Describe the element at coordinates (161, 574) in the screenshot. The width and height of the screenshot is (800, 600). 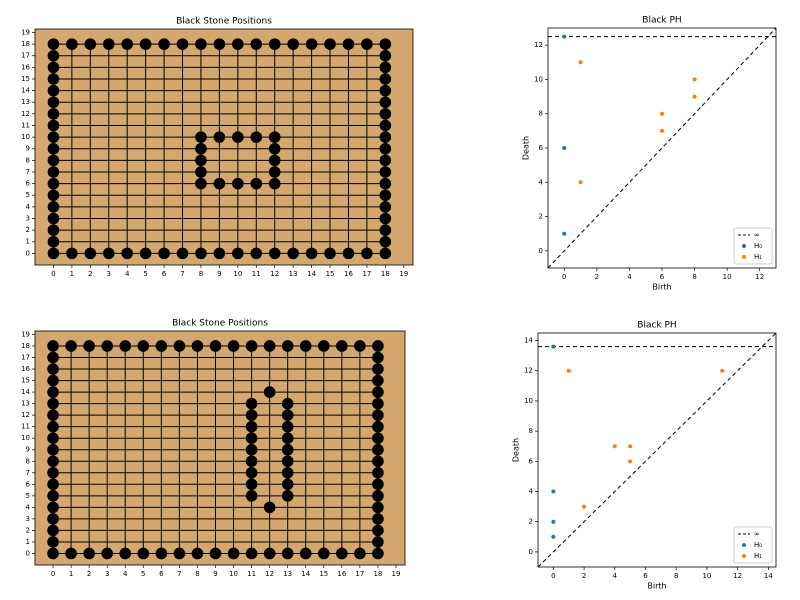
I see `x-tick-label: 6` at that location.